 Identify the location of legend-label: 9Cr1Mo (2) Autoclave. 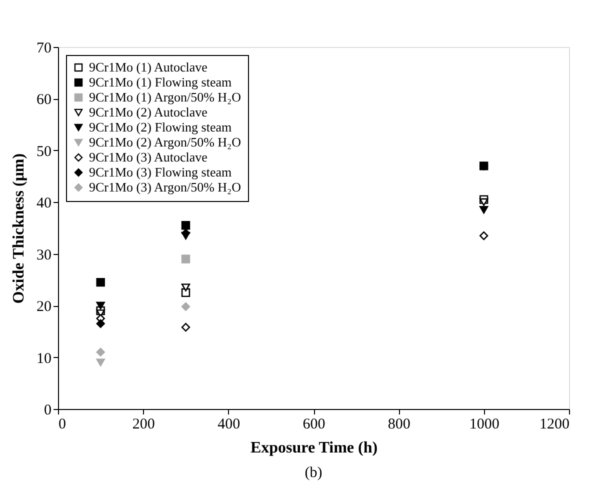
(148, 112).